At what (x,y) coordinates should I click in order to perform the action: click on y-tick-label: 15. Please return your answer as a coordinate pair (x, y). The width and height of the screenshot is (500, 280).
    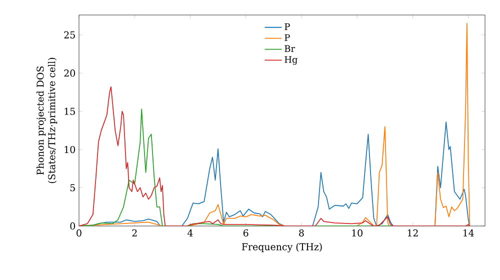
    Looking at the image, I should click on (69, 111).